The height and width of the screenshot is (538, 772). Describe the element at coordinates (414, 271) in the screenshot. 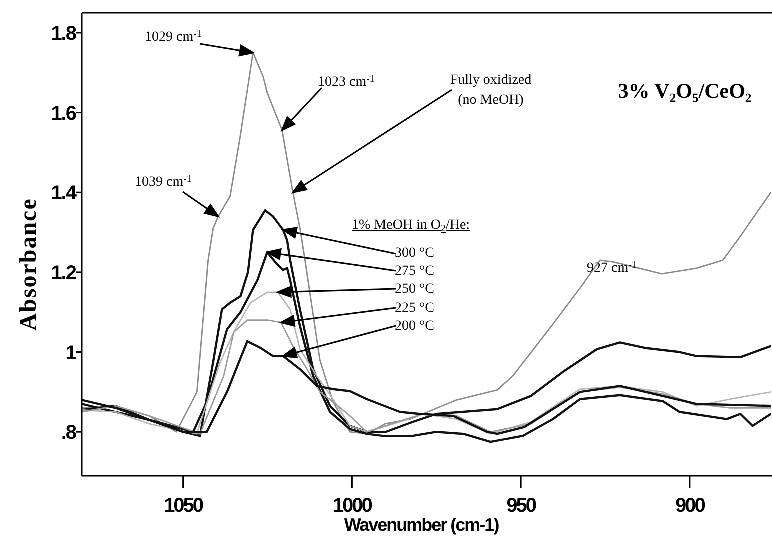

I see `annotation: 275 °C` at that location.